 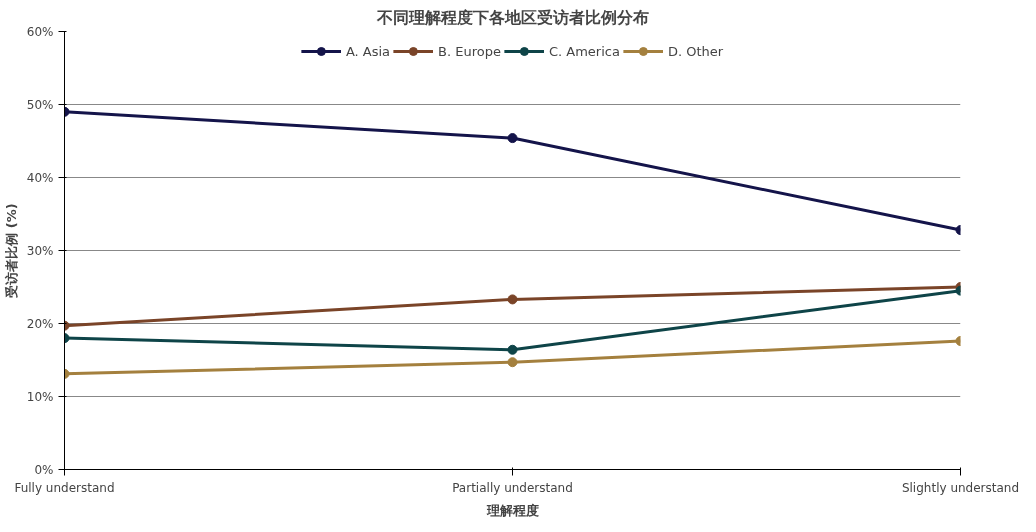 I want to click on y-axis-title: 受访者比例 (%), so click(x=11, y=251).